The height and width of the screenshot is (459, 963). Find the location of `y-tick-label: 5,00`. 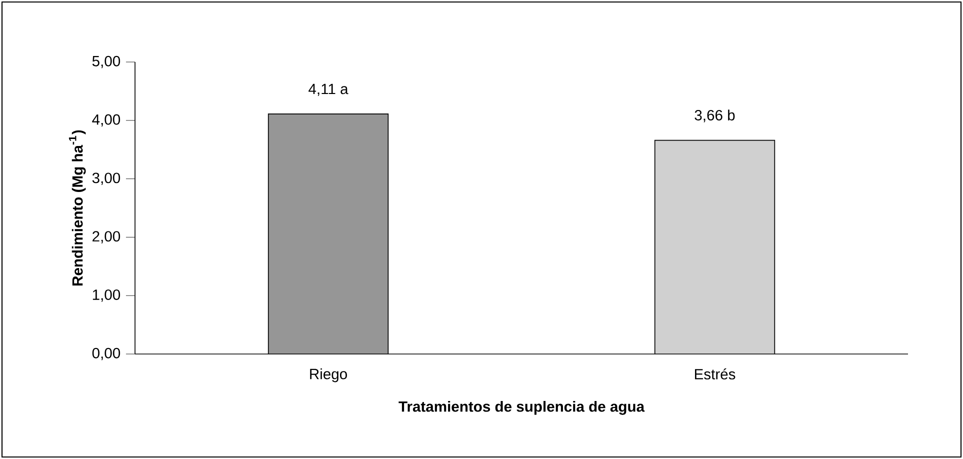

y-tick-label: 5,00 is located at coordinates (106, 62).